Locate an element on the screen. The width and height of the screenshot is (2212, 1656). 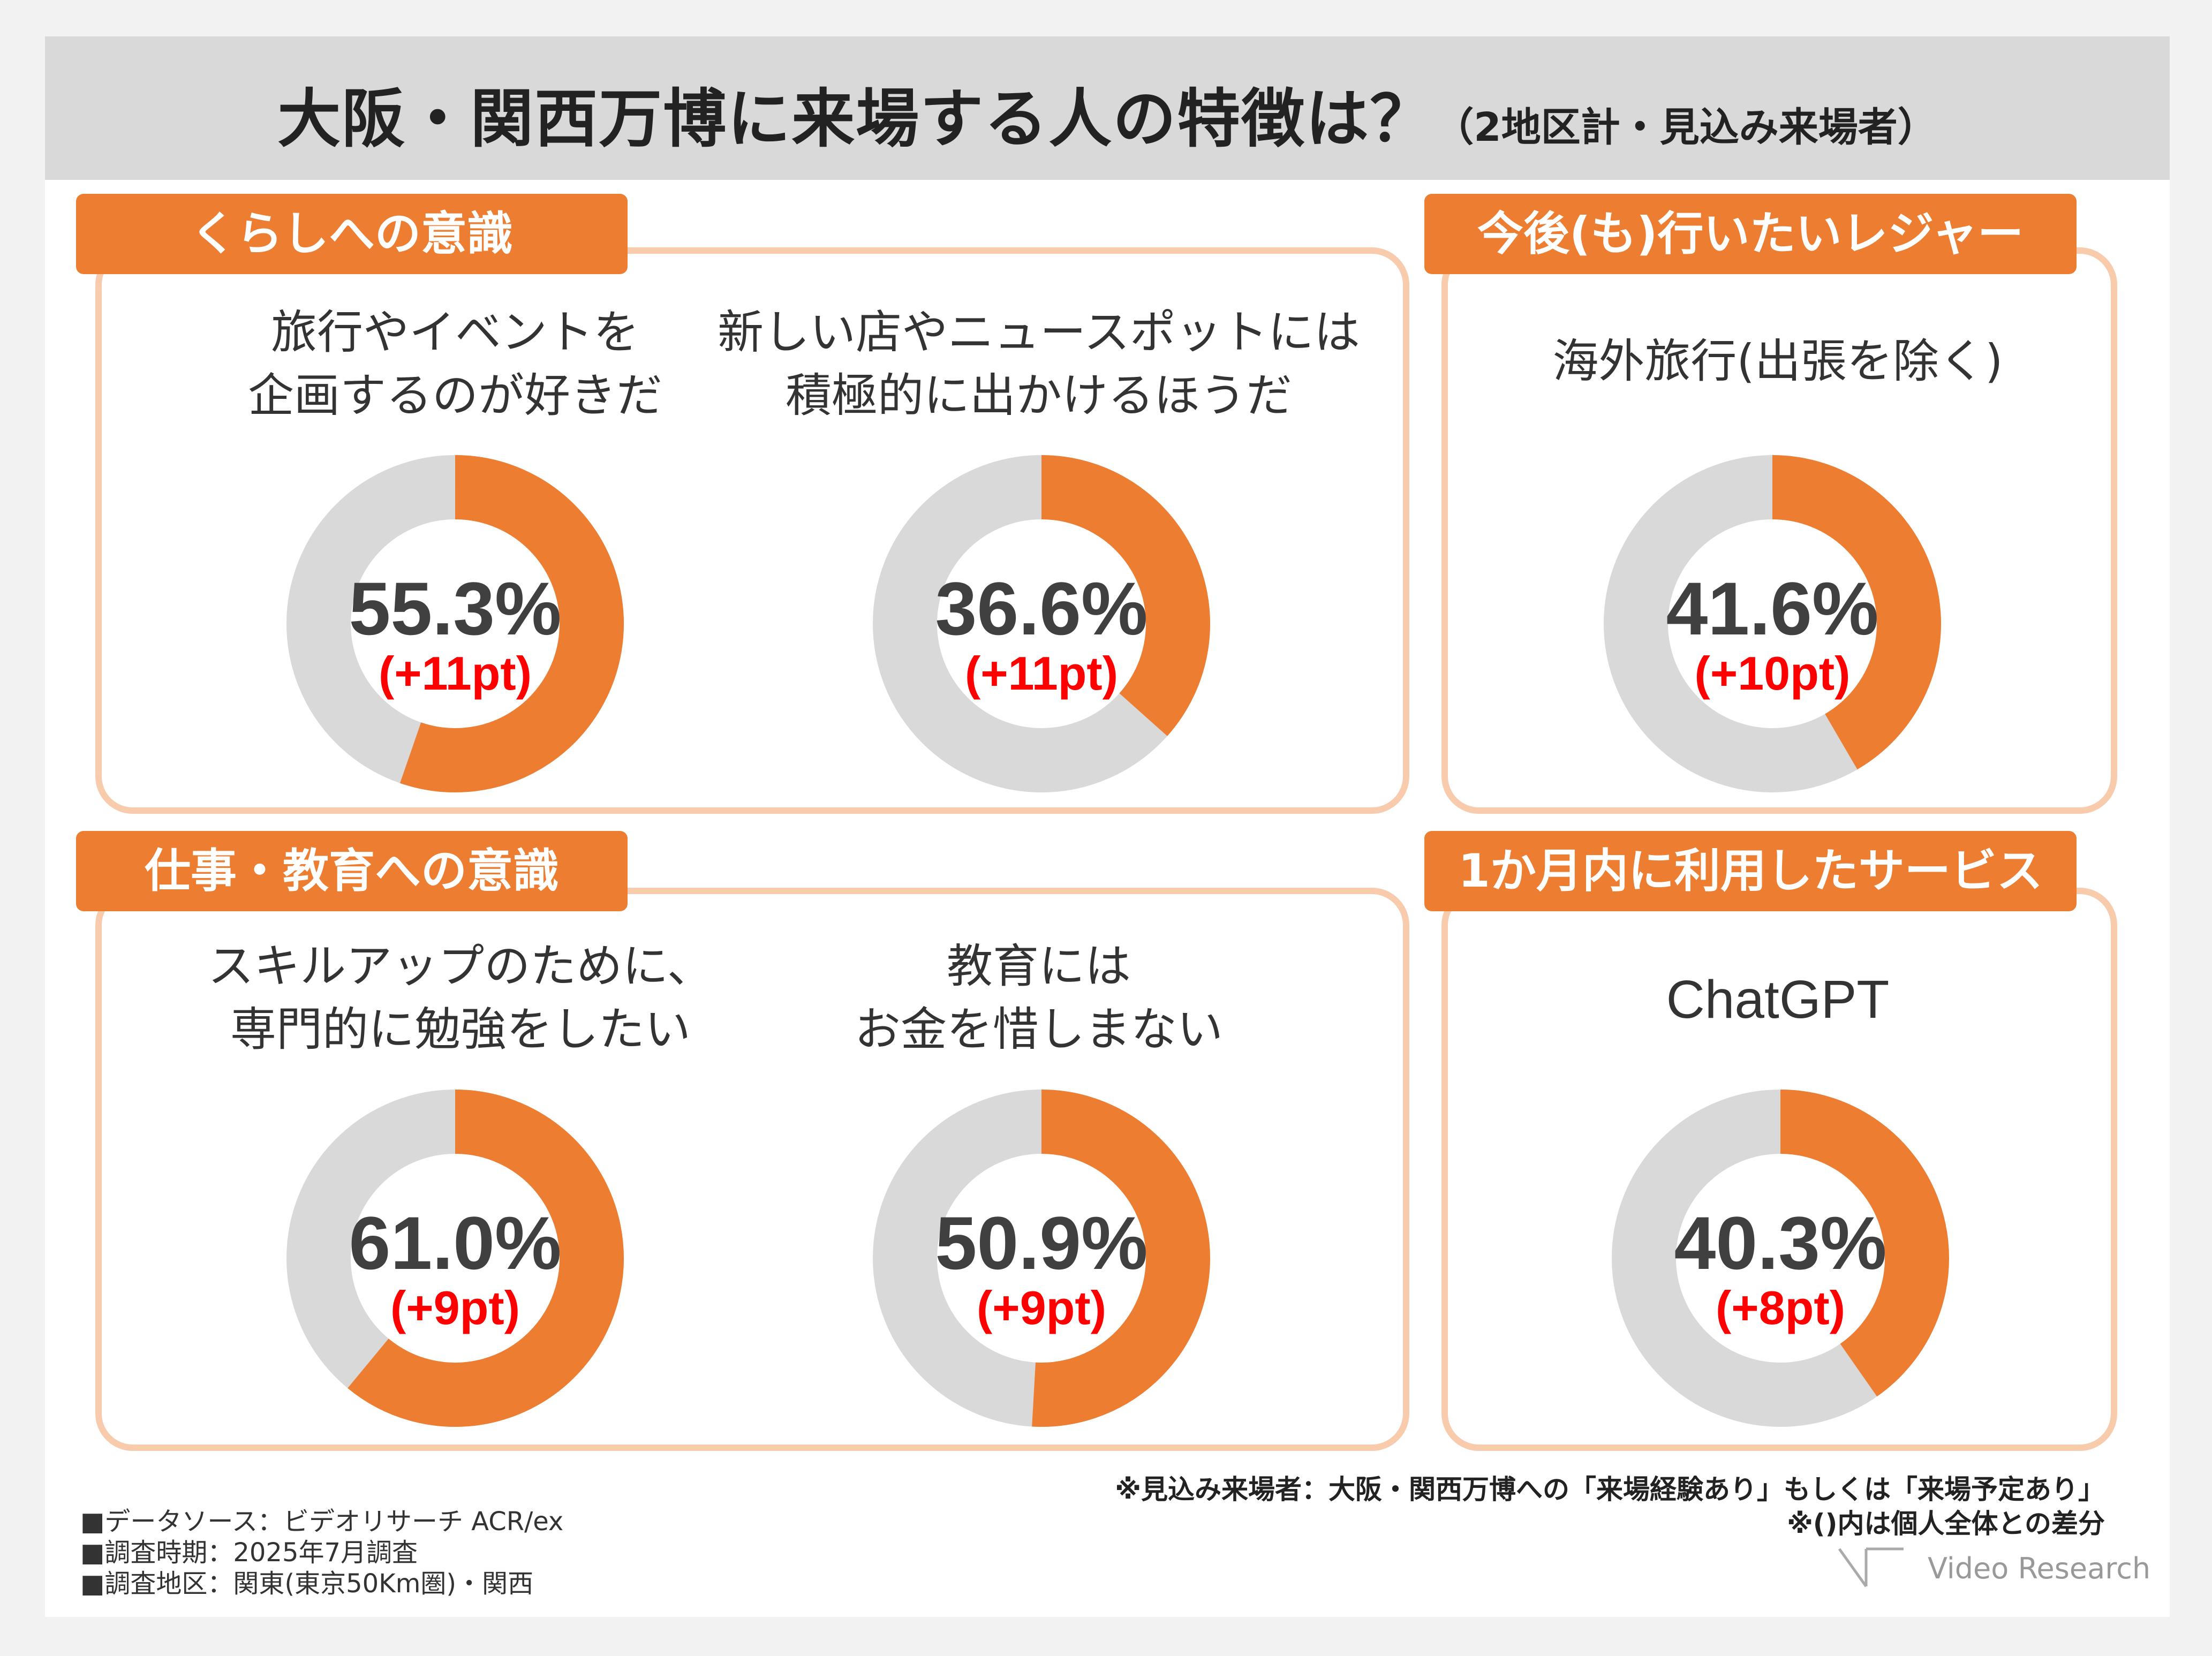
title-main: 大阪・関西万博に来場する人の特徴は？ is located at coordinates (856, 119).